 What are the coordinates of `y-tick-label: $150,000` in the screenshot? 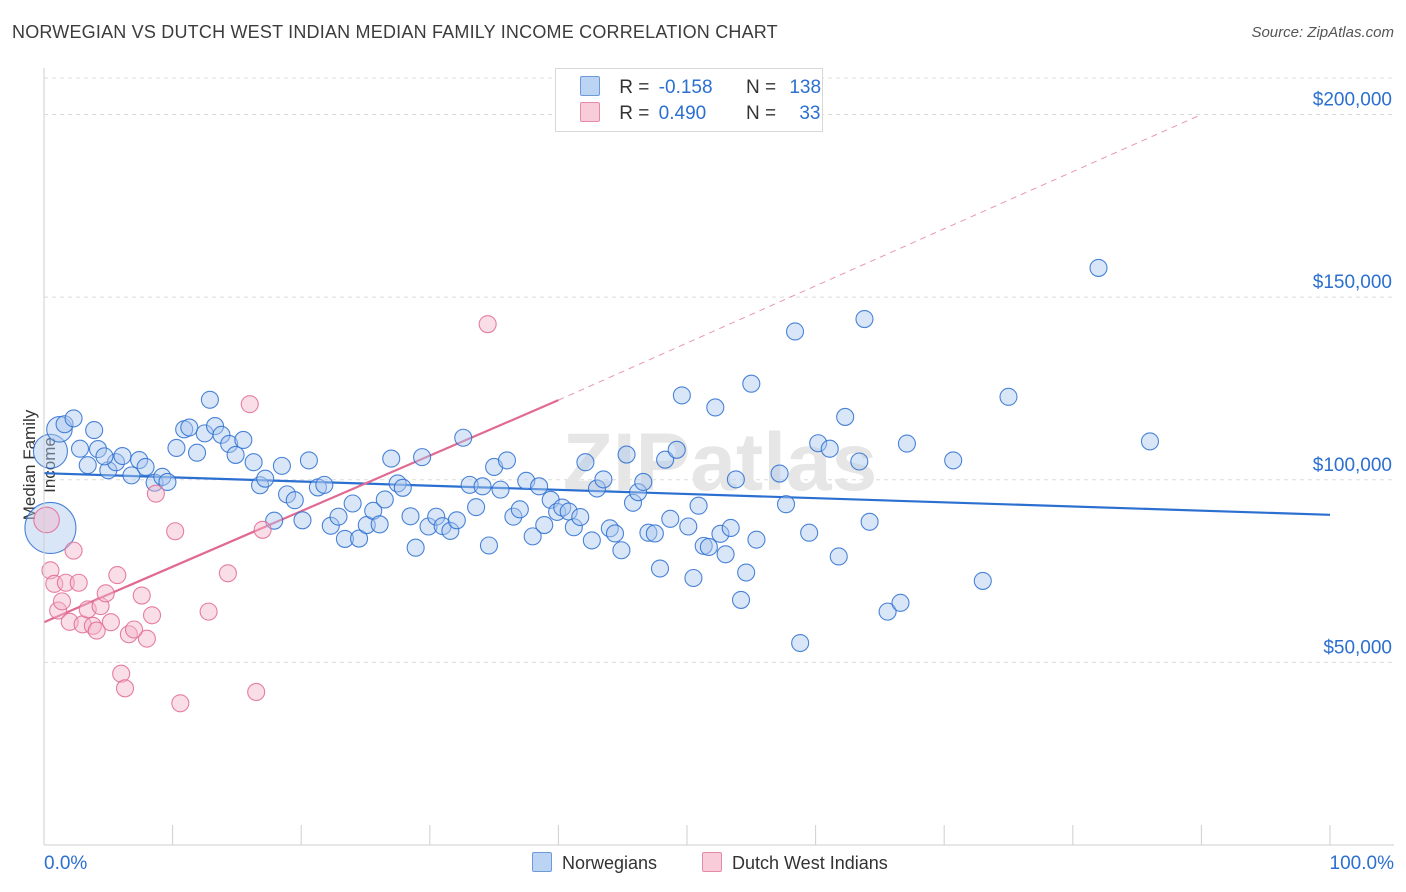 It's located at (1352, 282).